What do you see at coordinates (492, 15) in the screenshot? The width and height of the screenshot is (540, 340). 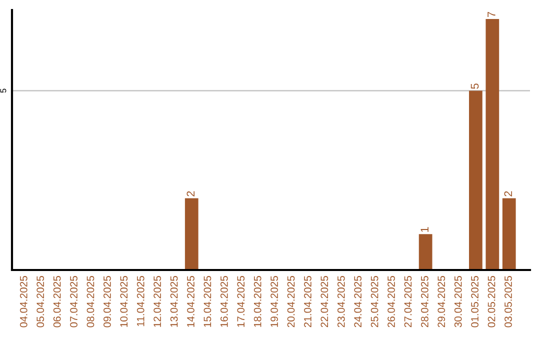 I see `data-label: 7` at bounding box center [492, 15].